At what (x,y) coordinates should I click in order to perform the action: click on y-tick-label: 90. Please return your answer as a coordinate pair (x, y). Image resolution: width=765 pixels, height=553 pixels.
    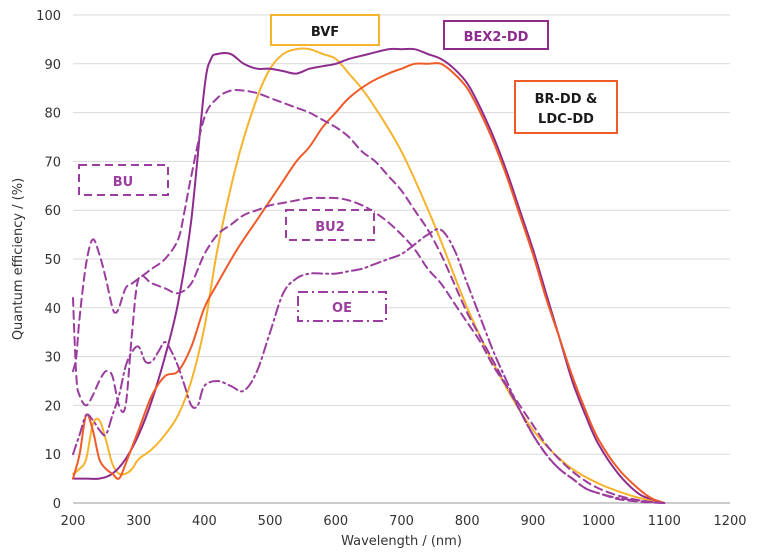
    Looking at the image, I should click on (52, 65).